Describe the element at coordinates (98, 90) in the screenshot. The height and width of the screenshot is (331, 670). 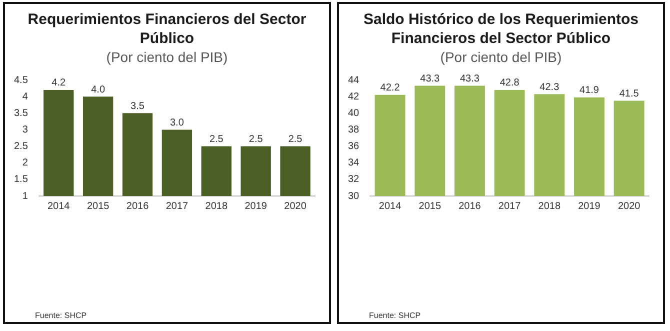
I see `data-label: 4.0` at that location.